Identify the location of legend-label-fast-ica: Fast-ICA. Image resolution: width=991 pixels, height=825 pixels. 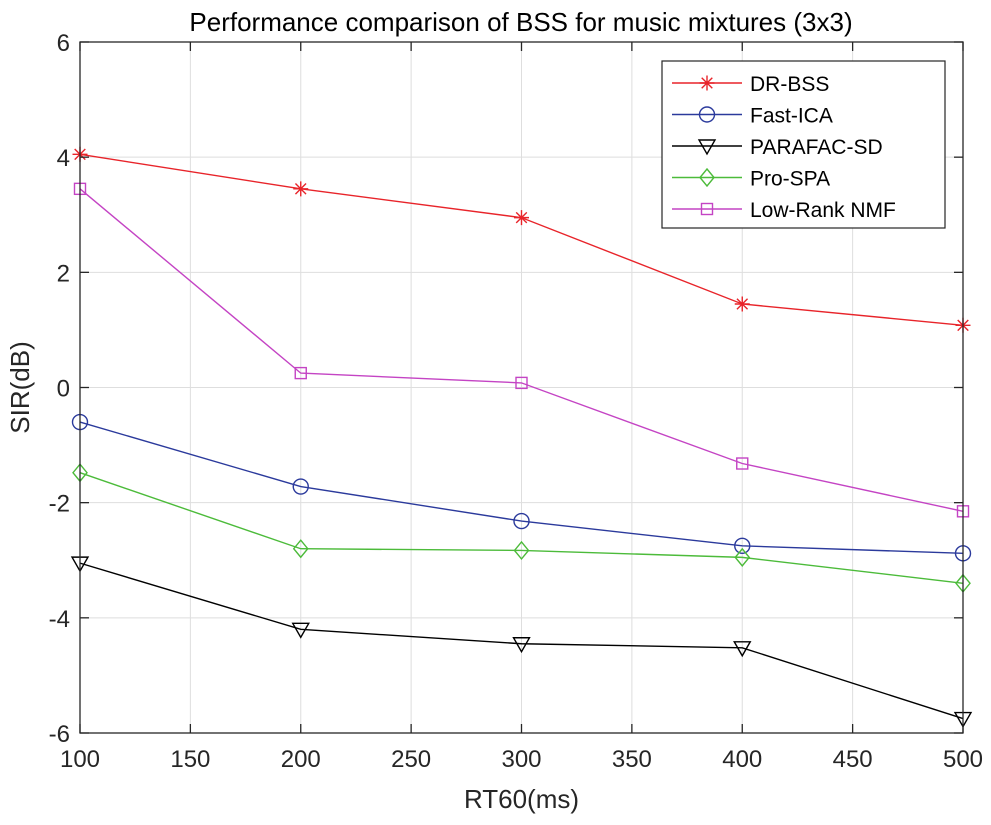
(791, 116).